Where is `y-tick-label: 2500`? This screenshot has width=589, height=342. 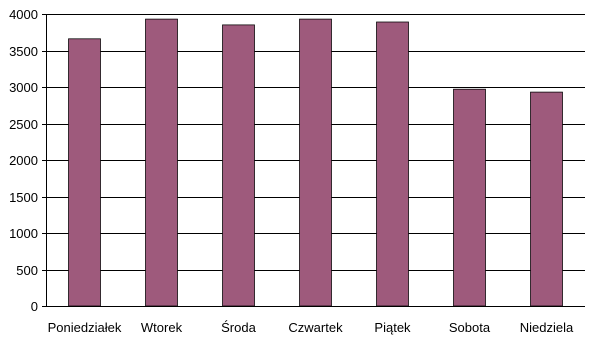
y-tick-label: 2500 is located at coordinates (23, 124).